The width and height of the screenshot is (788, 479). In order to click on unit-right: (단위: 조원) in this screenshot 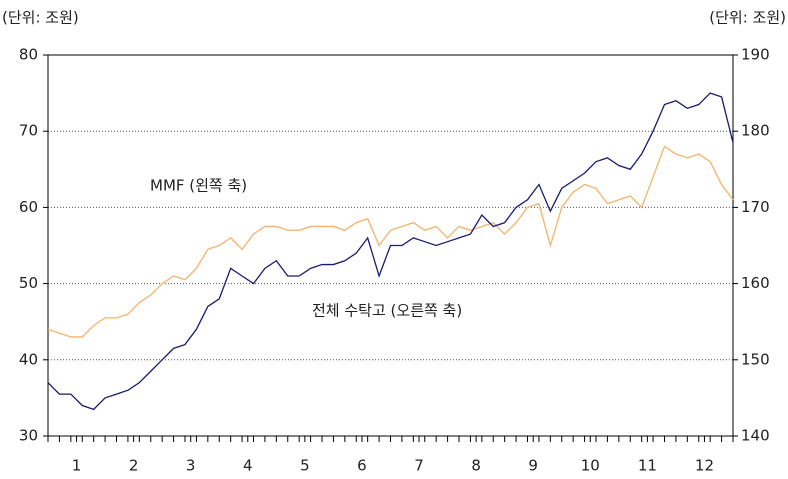, I will do `click(747, 18)`.